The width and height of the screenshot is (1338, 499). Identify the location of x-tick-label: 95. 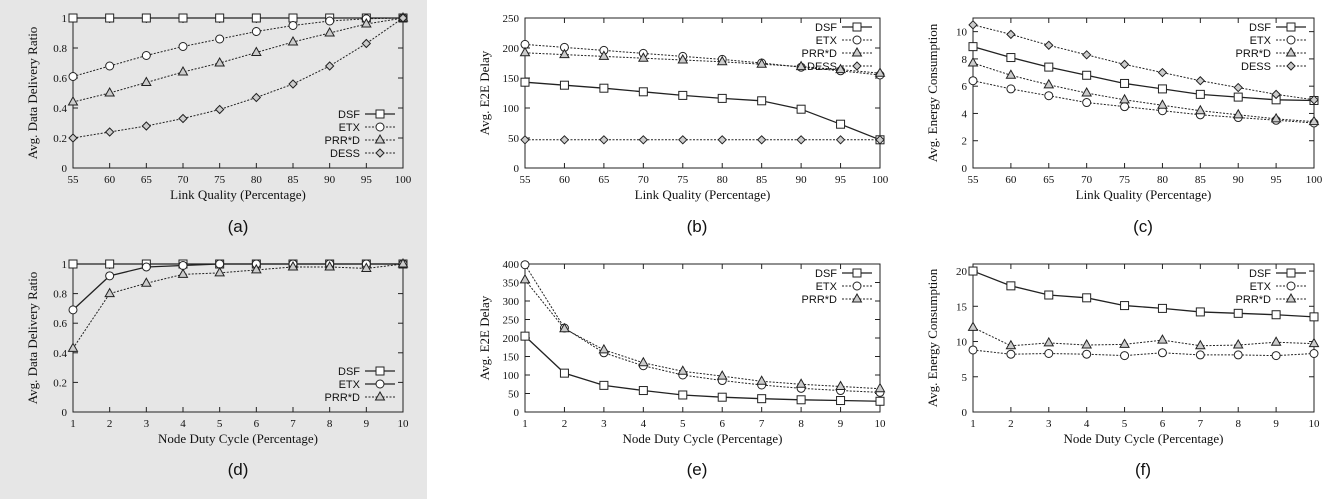
(1277, 180).